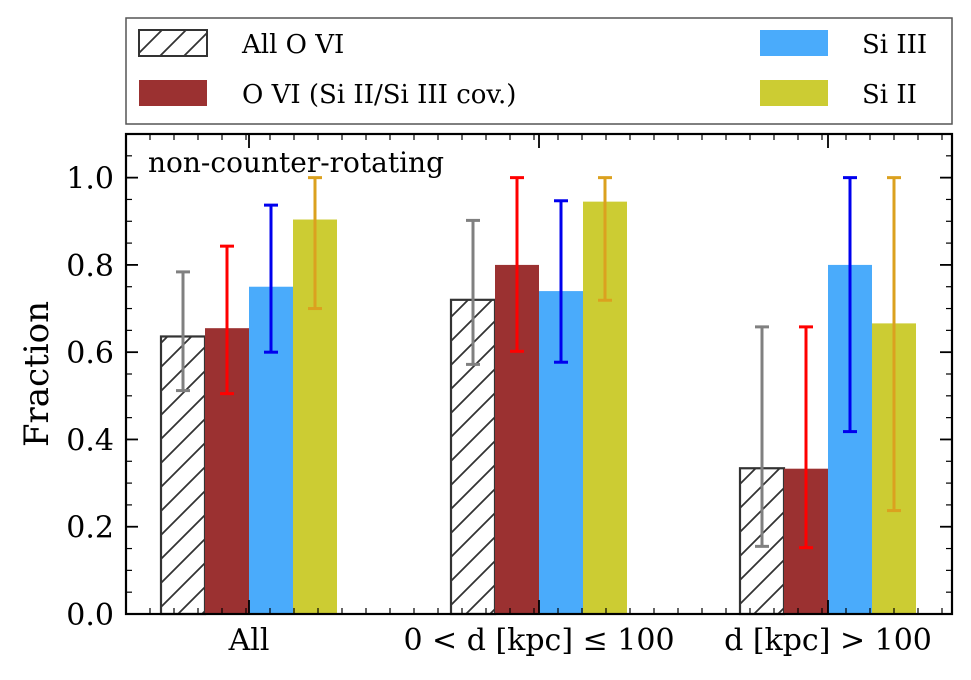 Image resolution: width=971 pixels, height=680 pixels. I want to click on y-tick-label-4: 0.8, so click(90, 266).